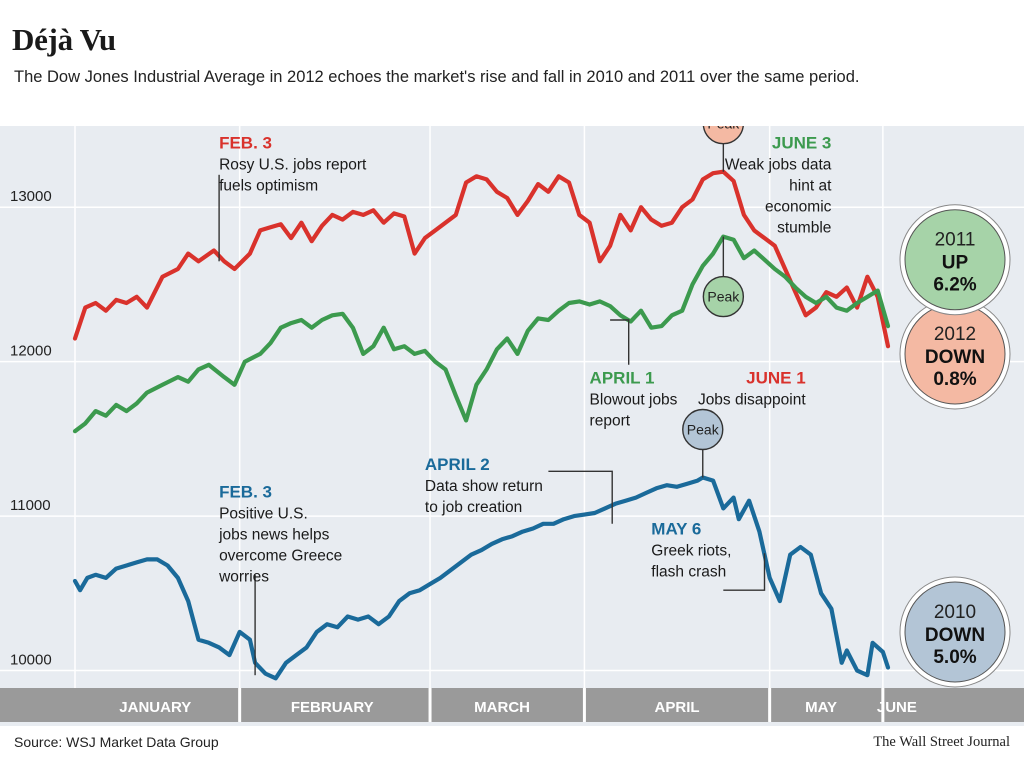 The height and width of the screenshot is (768, 1024). What do you see at coordinates (677, 707) in the screenshot?
I see `month-label: APRIL` at bounding box center [677, 707].